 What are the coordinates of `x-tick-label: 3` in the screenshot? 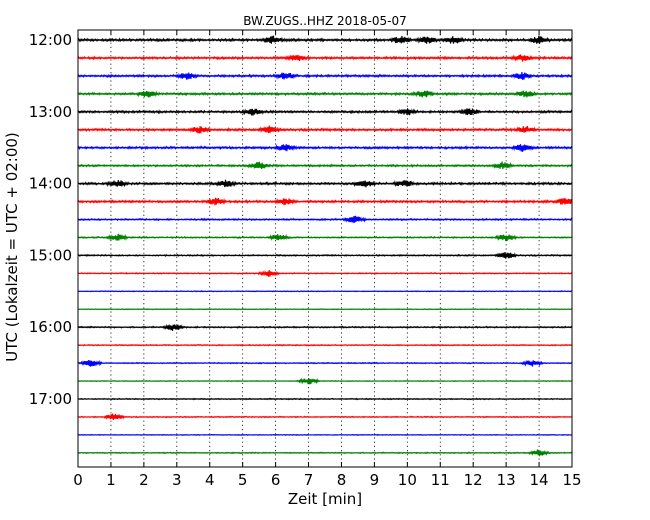 It's located at (177, 480).